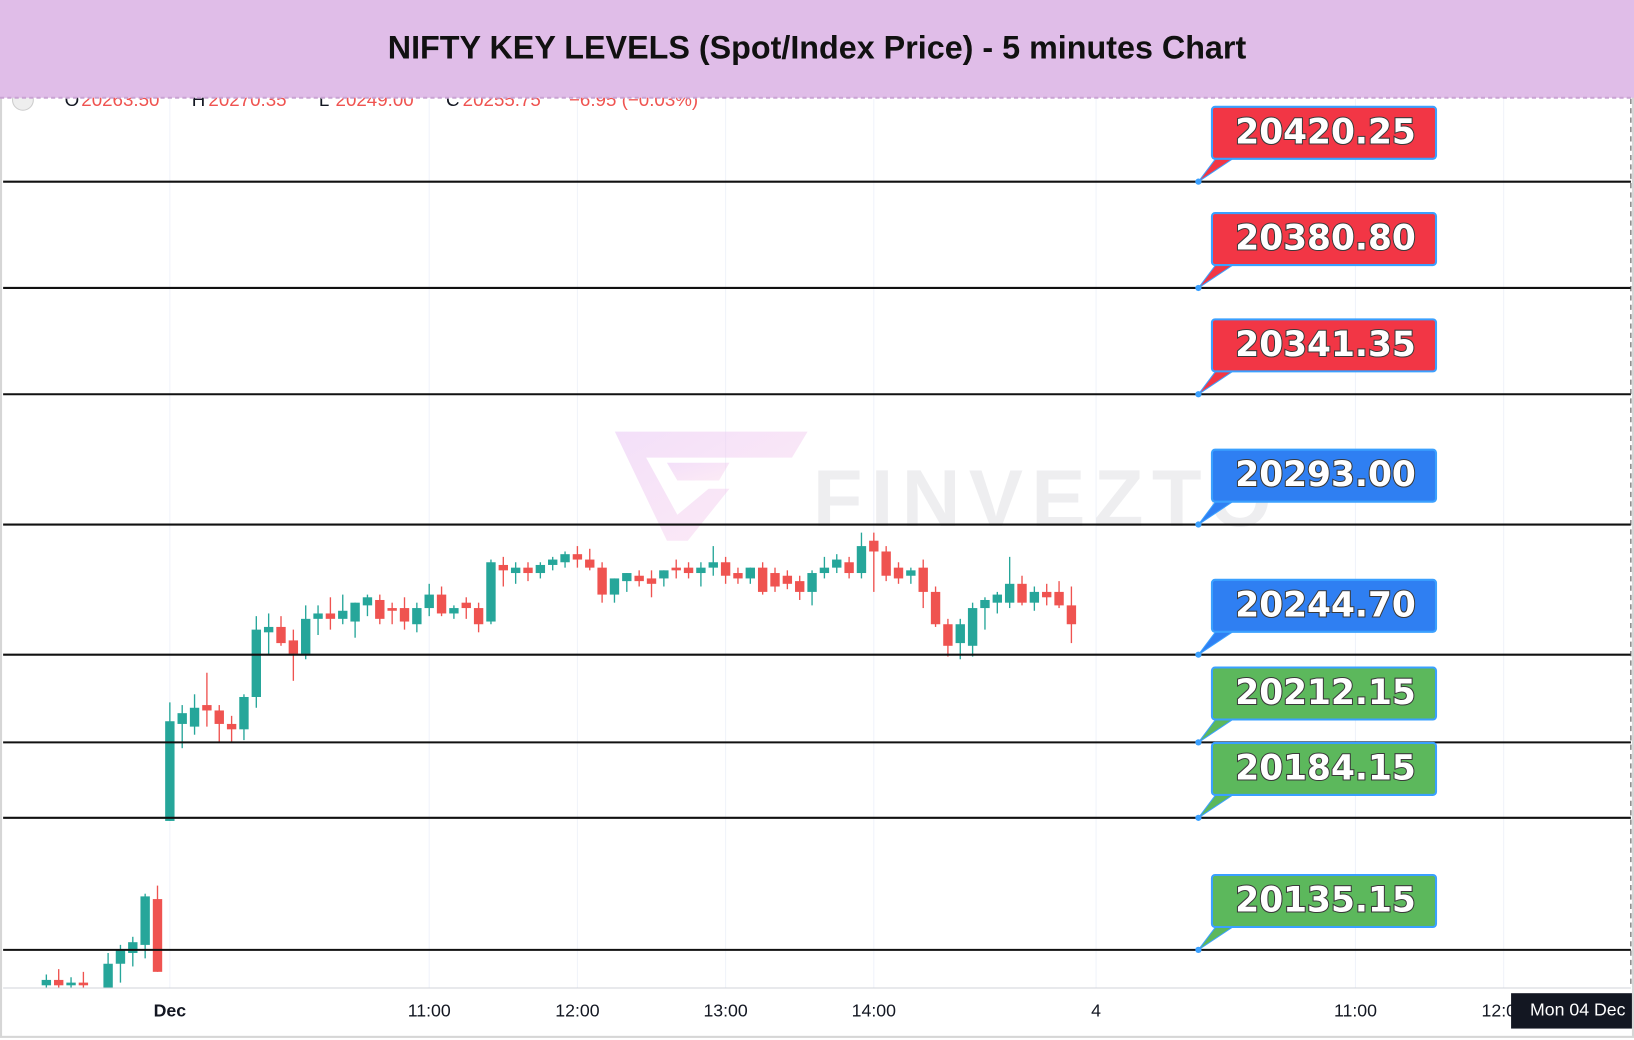 The height and width of the screenshot is (1040, 1634). What do you see at coordinates (1046, 498) in the screenshot?
I see `watermark-text: FINVEZTO` at bounding box center [1046, 498].